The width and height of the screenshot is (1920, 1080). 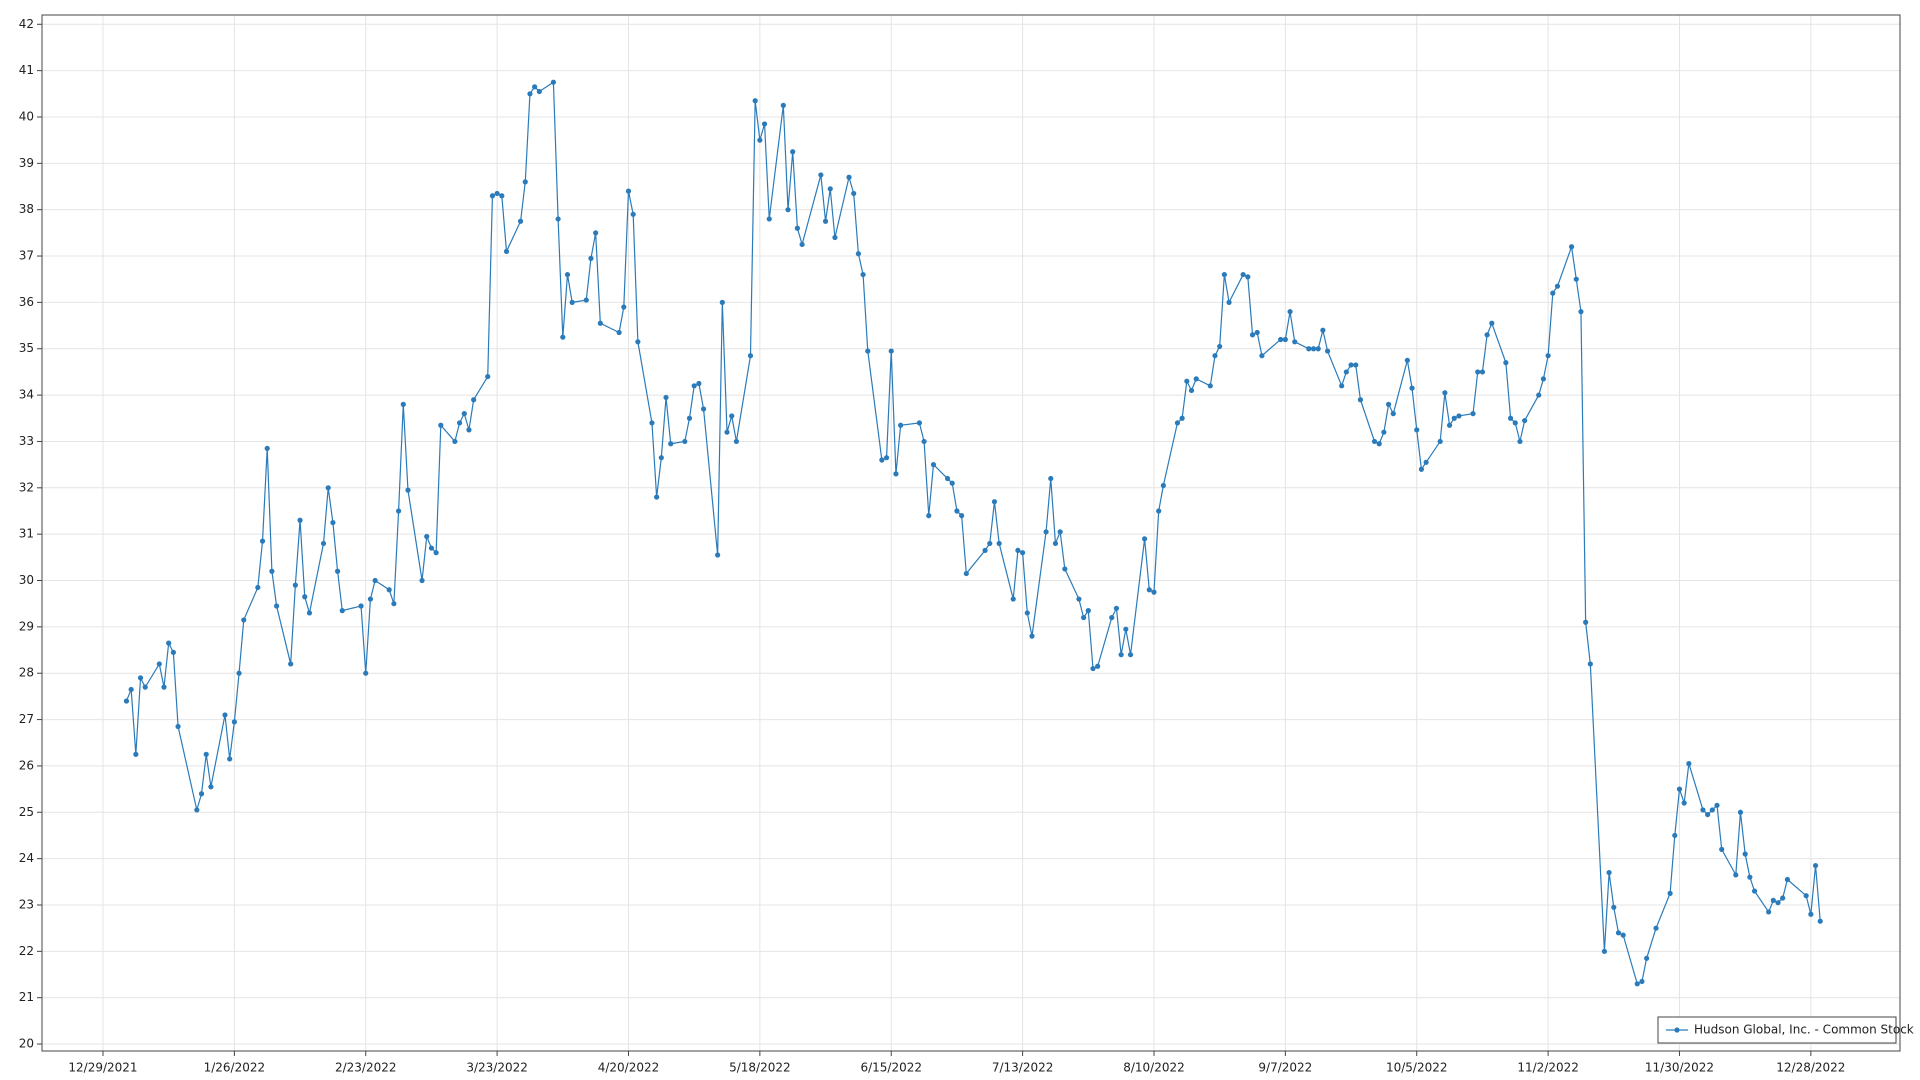 What do you see at coordinates (26, 719) in the screenshot?
I see `y-tick-label: 27` at bounding box center [26, 719].